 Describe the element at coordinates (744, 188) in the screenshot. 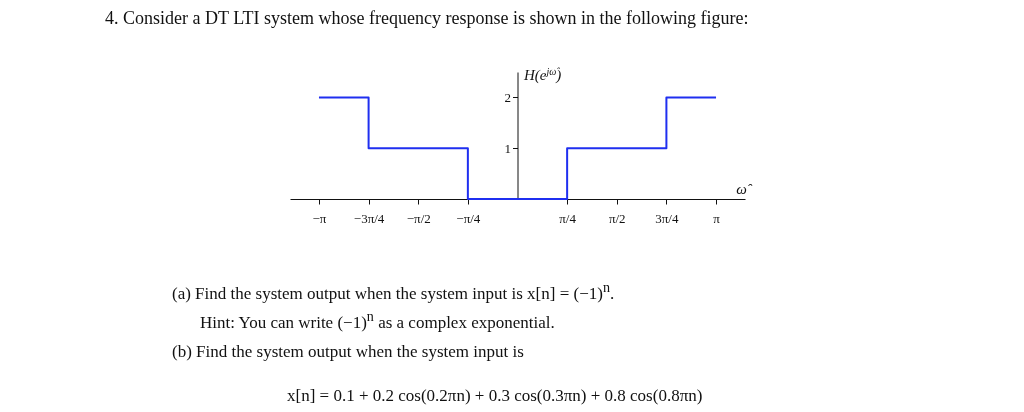

I see `x-axis-title: ω̂` at that location.